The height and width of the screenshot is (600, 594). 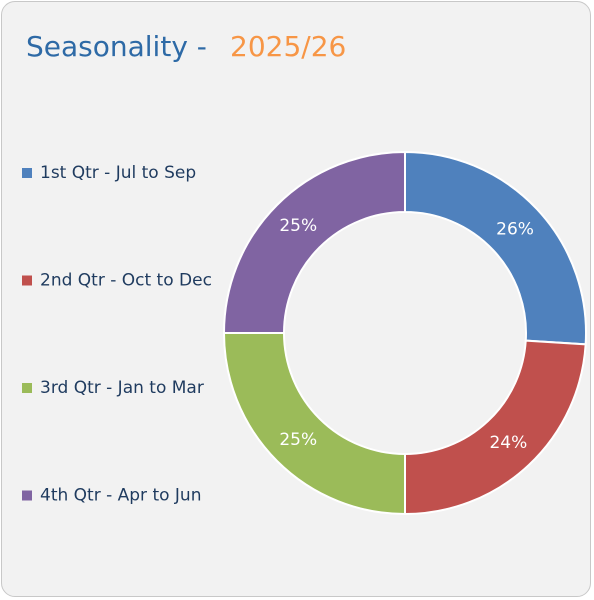 I want to click on legend-label: 4th Qtr - Apr to Jun, so click(x=120, y=496).